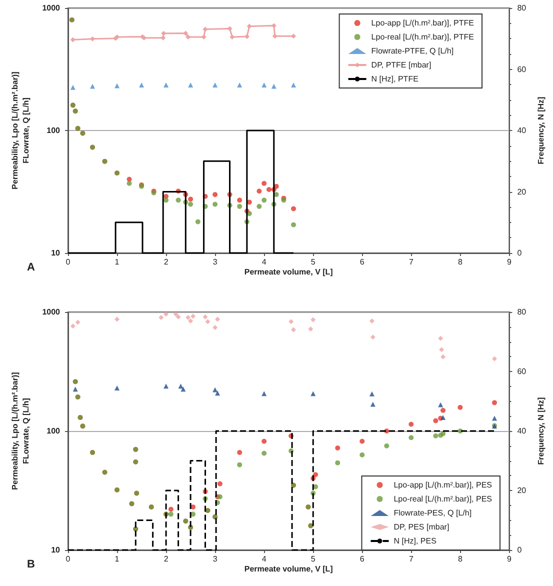  What do you see at coordinates (31, 268) in the screenshot?
I see `text: A` at bounding box center [31, 268].